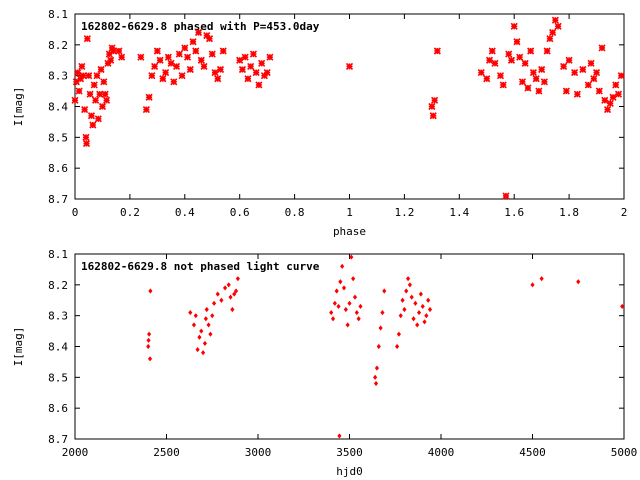 This screenshot has height=480, width=640. I want to click on y-tick-label: 8.4, so click(58, 347).